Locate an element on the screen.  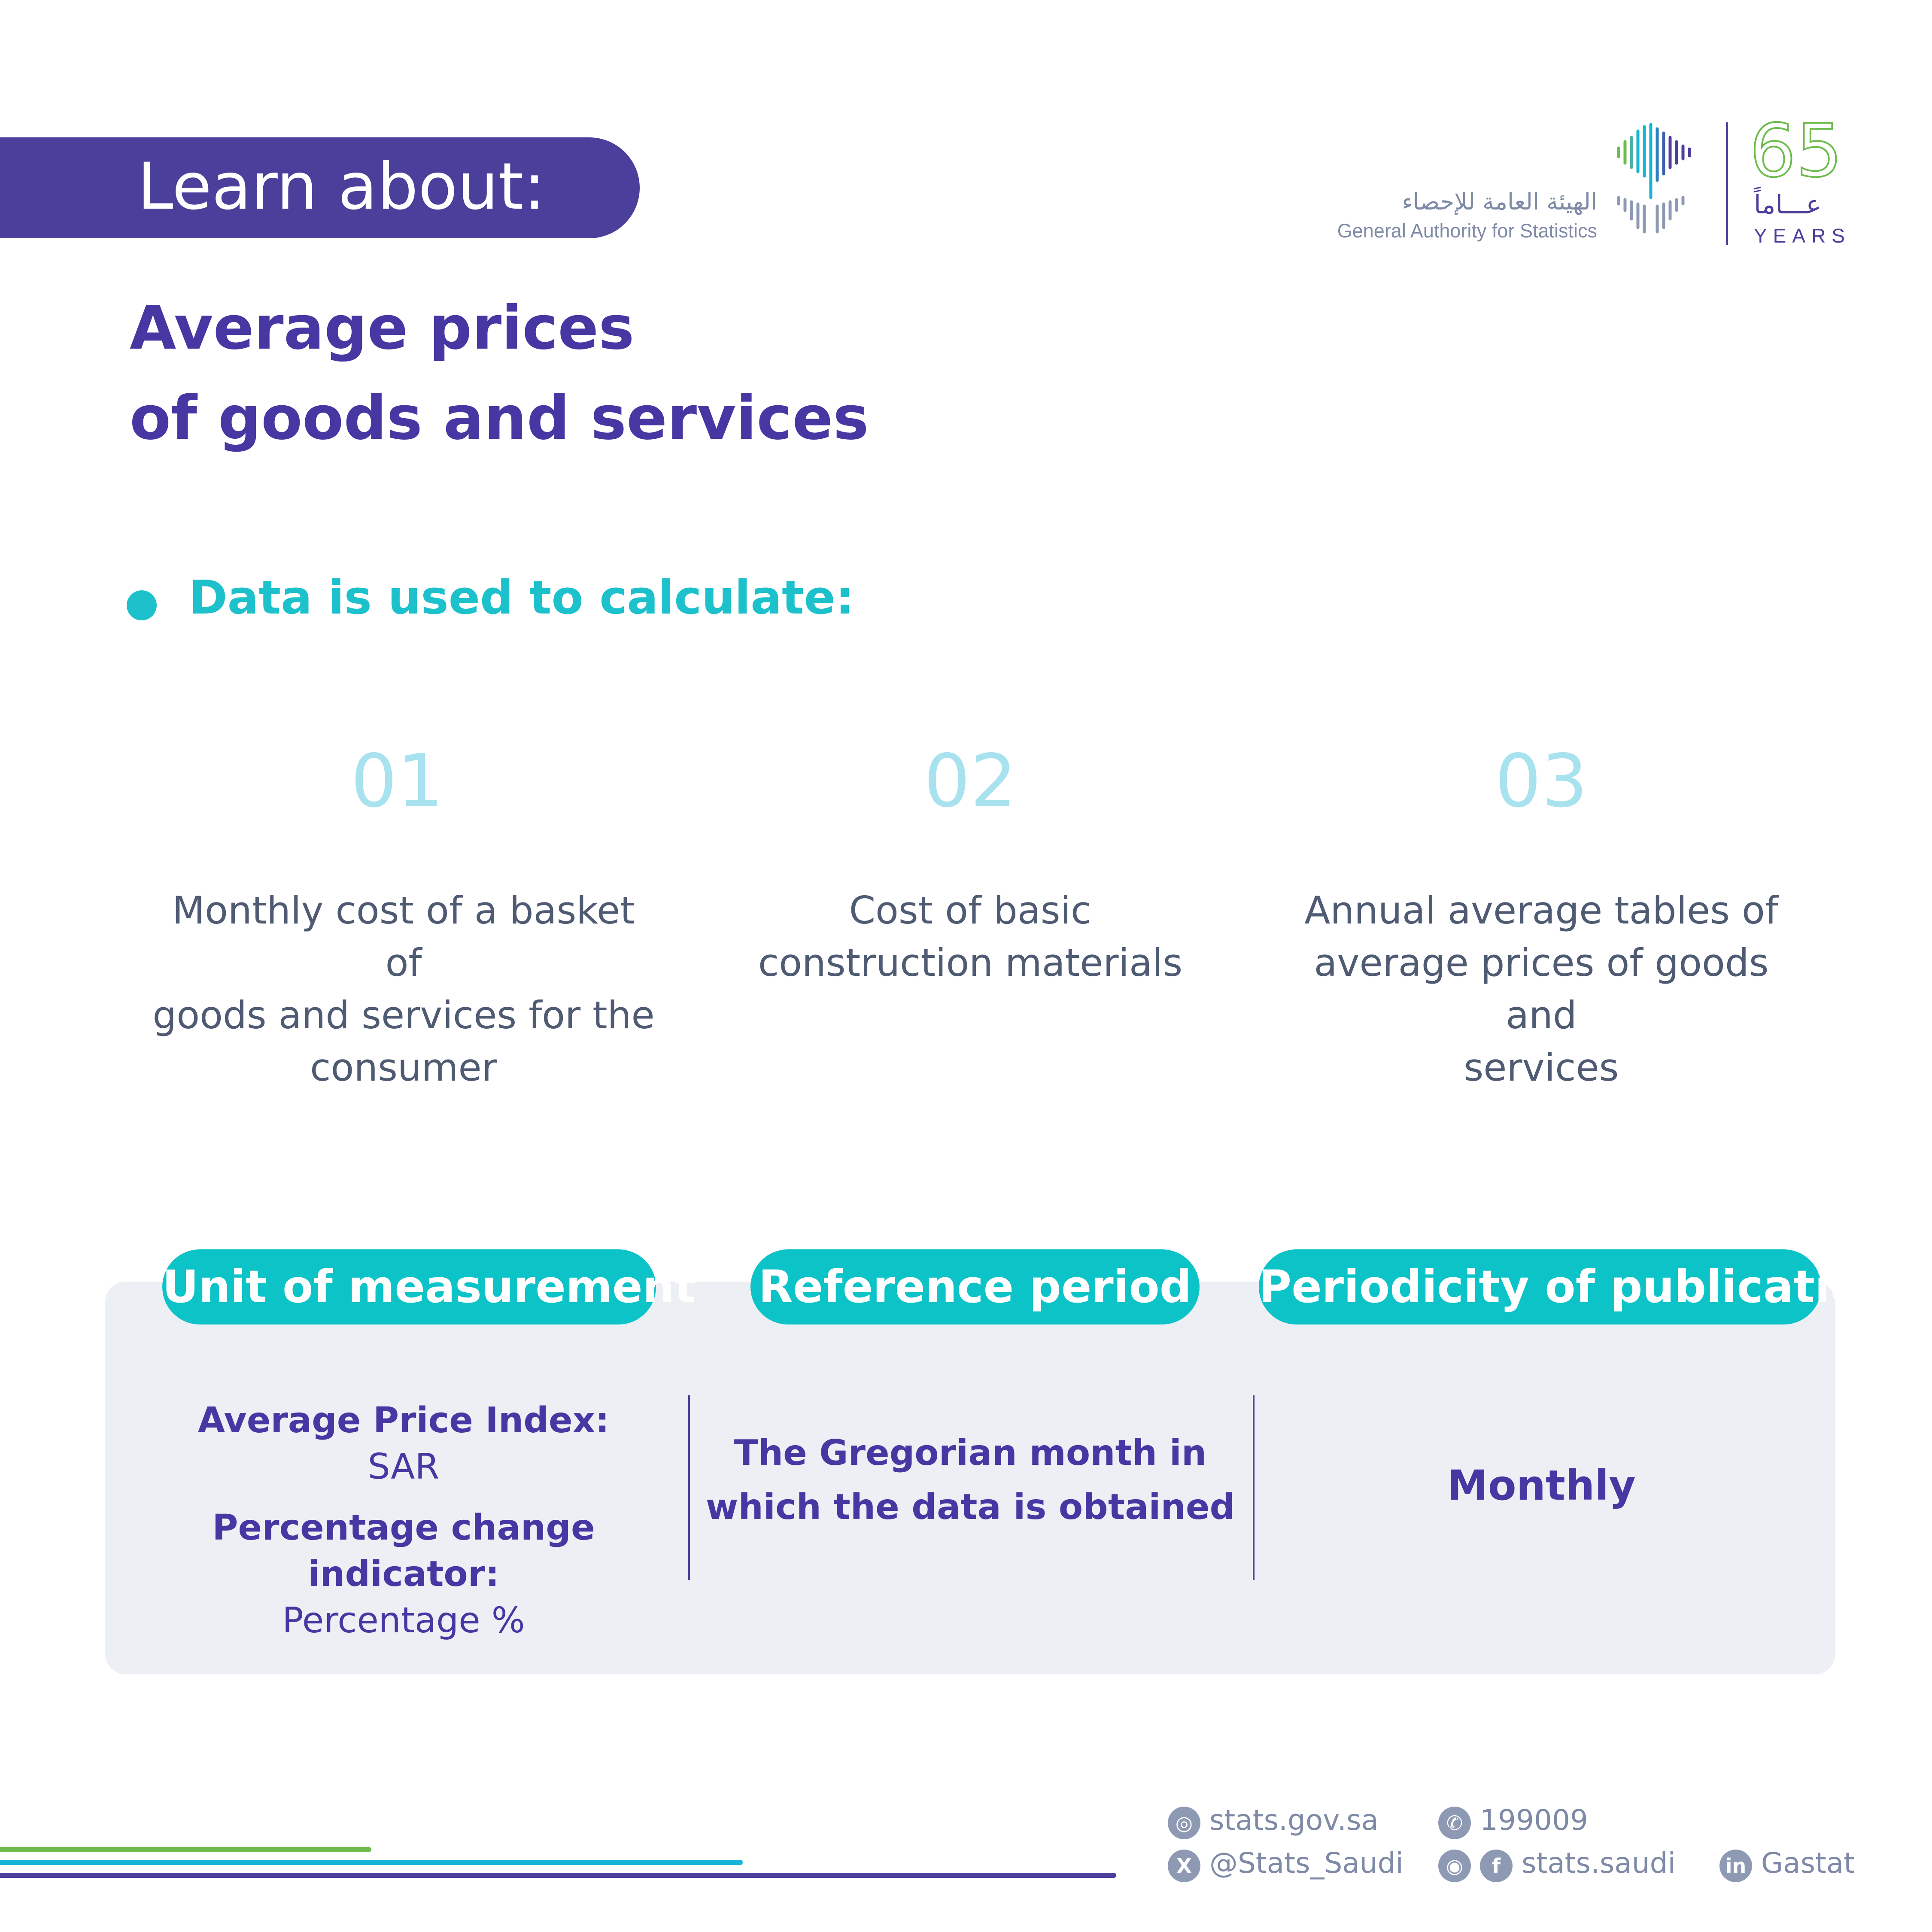
logo-english-name: General Authority for Statistics is located at coordinates (1467, 231).